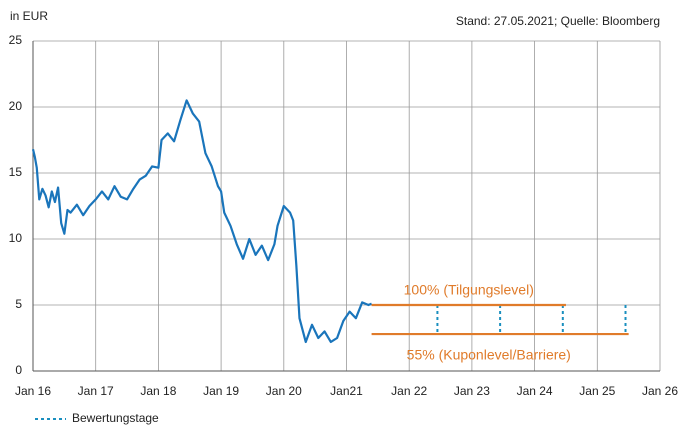 The width and height of the screenshot is (679, 427). What do you see at coordinates (469, 290) in the screenshot?
I see `level-label: 100% (Tilgungslevel)` at bounding box center [469, 290].